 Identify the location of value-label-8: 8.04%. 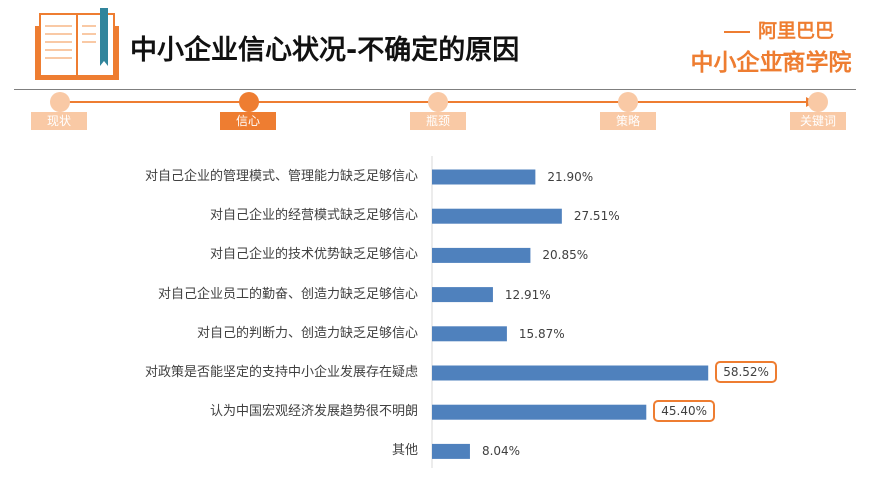
(501, 451).